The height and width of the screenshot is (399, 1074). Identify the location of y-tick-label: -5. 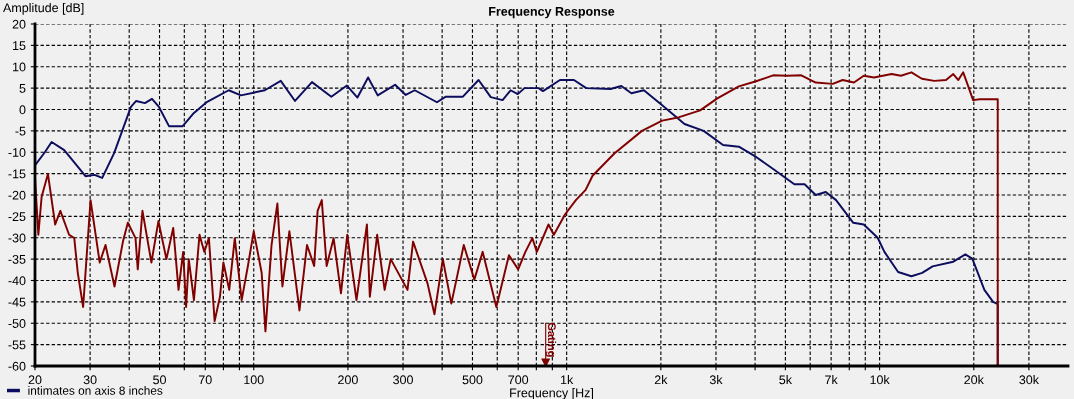
(20, 131).